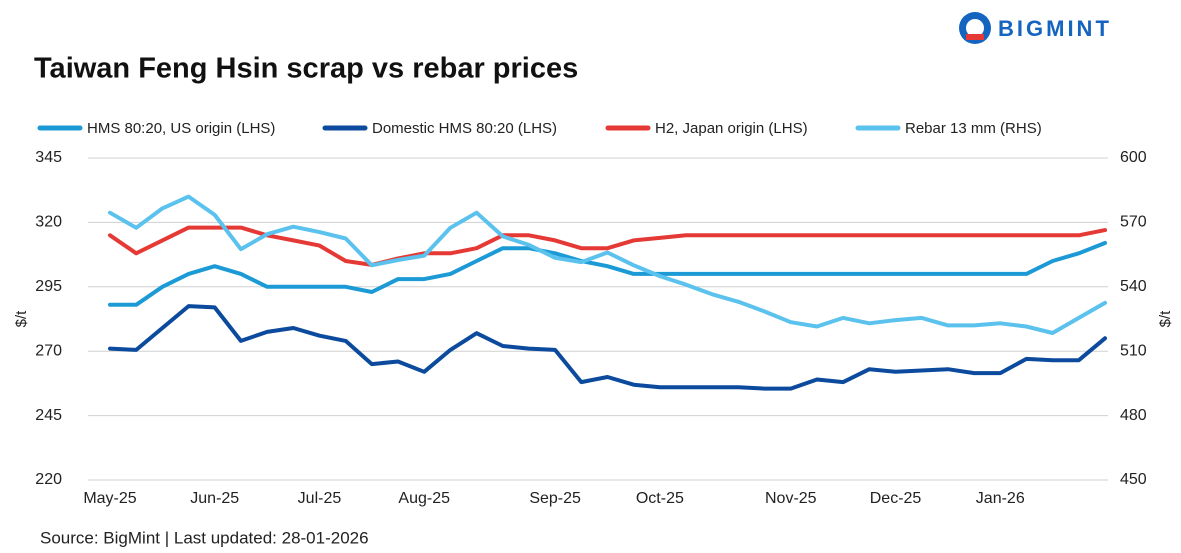  What do you see at coordinates (1133, 350) in the screenshot?
I see `y2-tick-label: 510` at bounding box center [1133, 350].